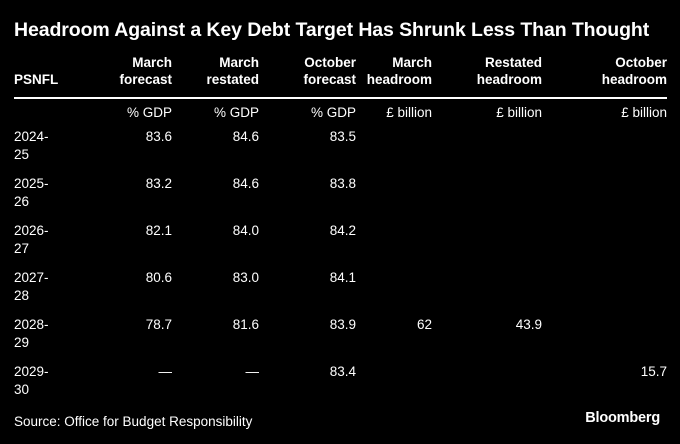 The width and height of the screenshot is (680, 444). What do you see at coordinates (133, 421) in the screenshot?
I see `source-note: Source: Office for Budget Responsibility` at bounding box center [133, 421].